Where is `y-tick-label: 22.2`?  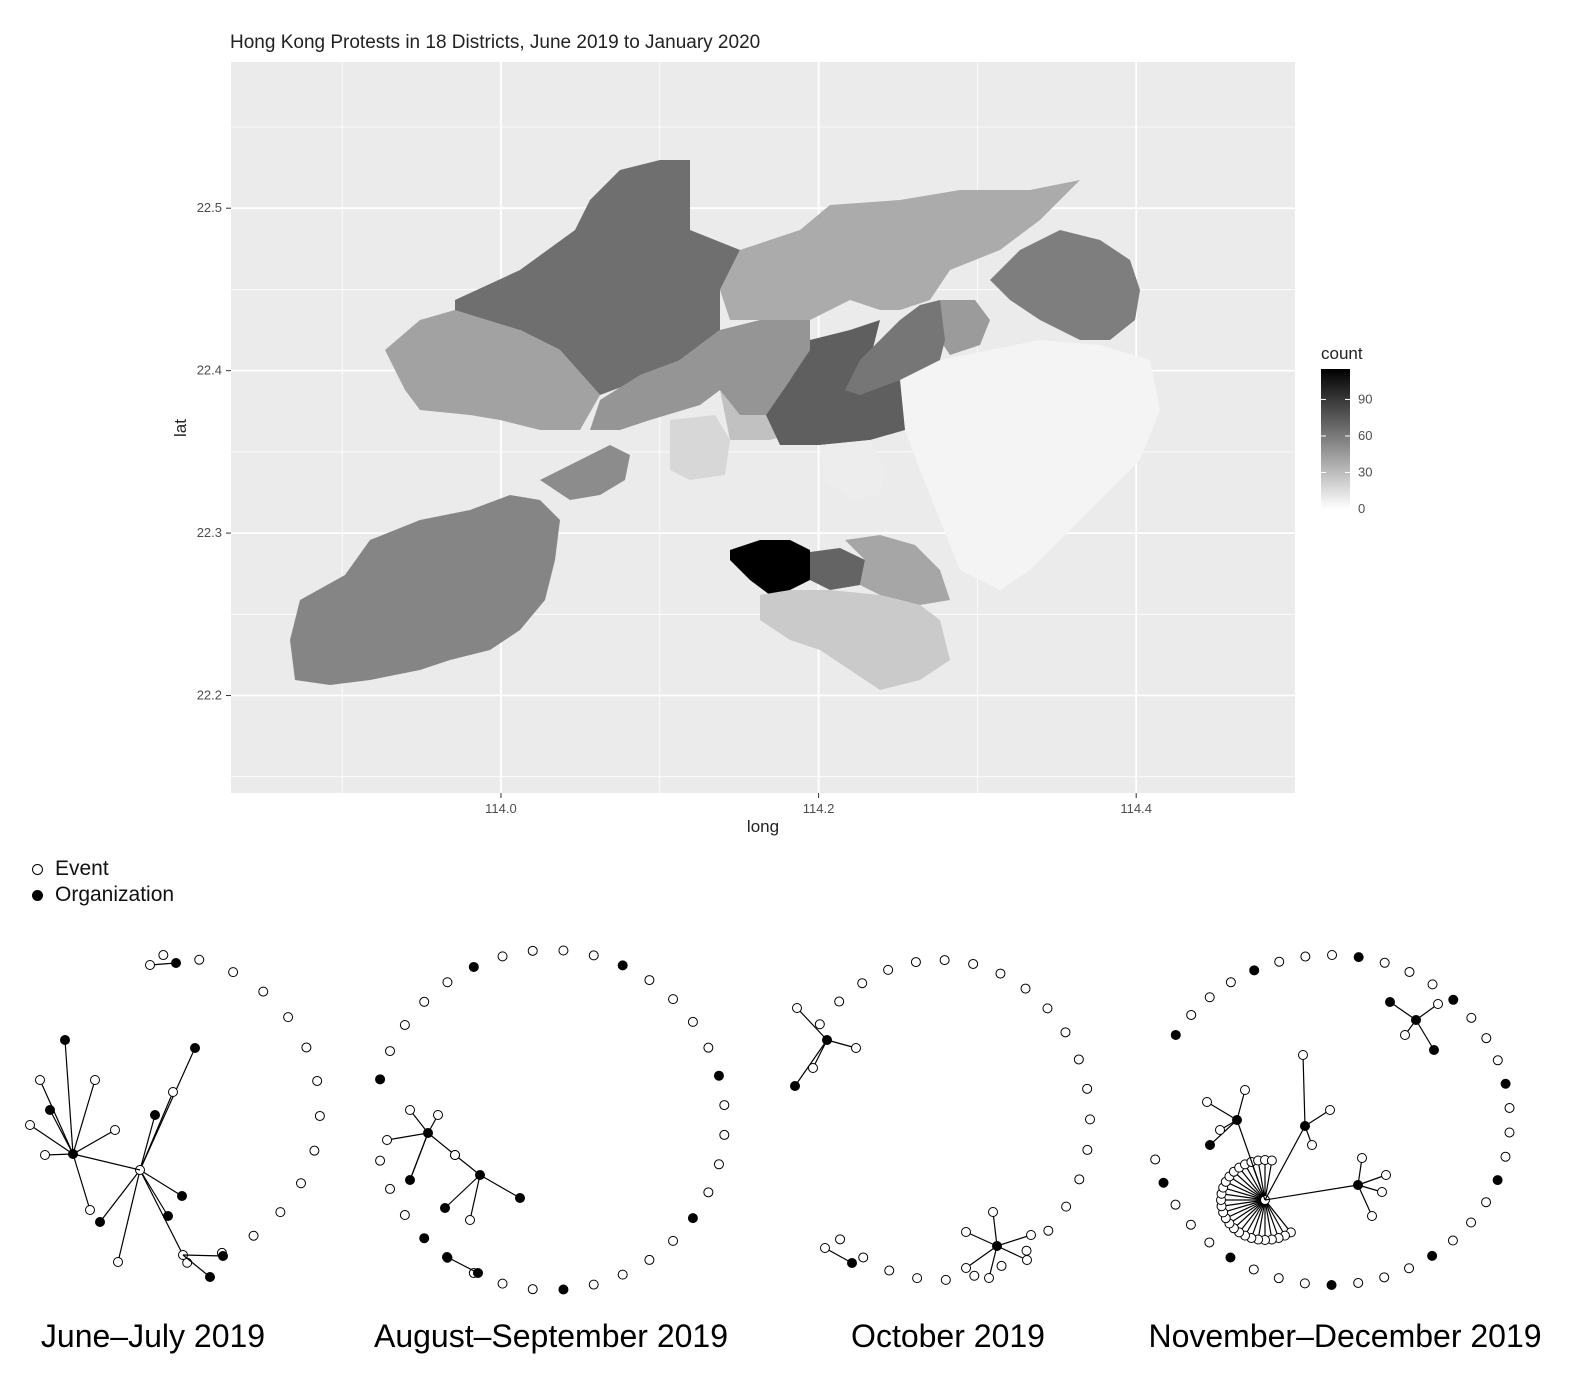 y-tick-label: 22.2 is located at coordinates (209, 695).